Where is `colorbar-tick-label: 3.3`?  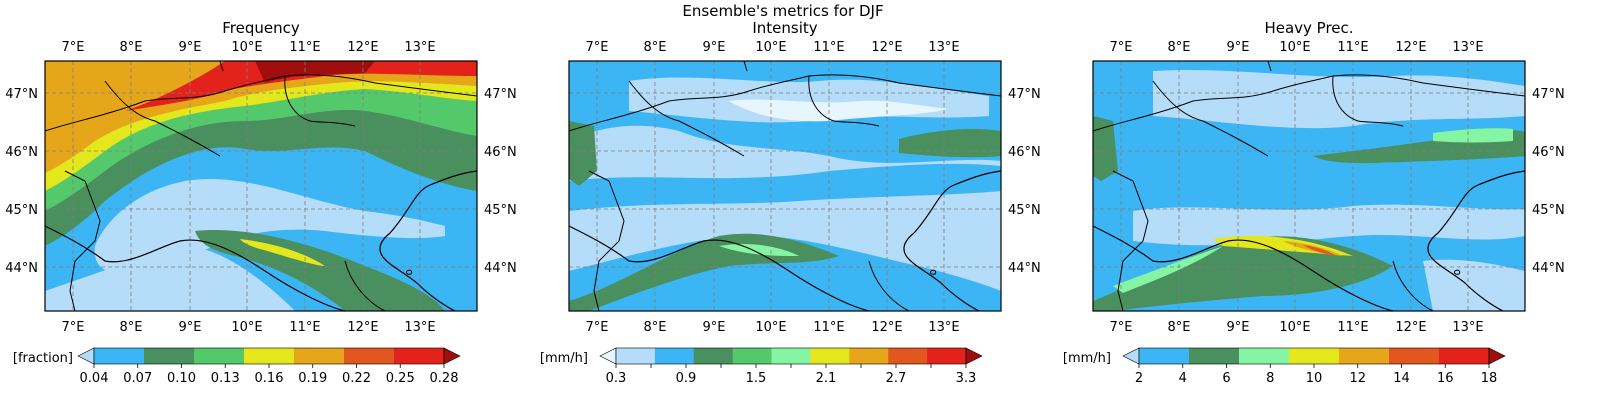 colorbar-tick-label: 3.3 is located at coordinates (966, 378).